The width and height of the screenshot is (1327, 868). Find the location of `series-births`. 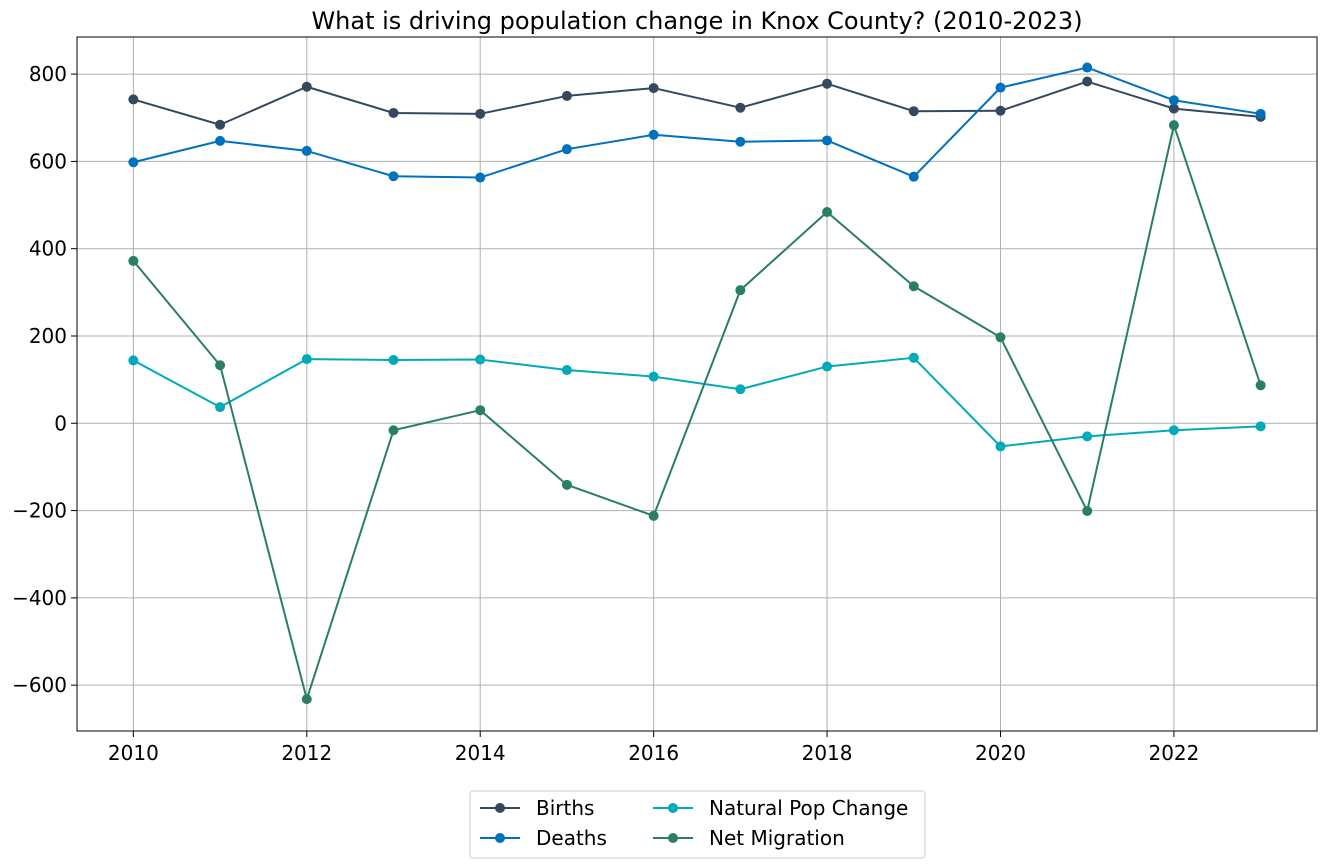

series-births is located at coordinates (697, 103).